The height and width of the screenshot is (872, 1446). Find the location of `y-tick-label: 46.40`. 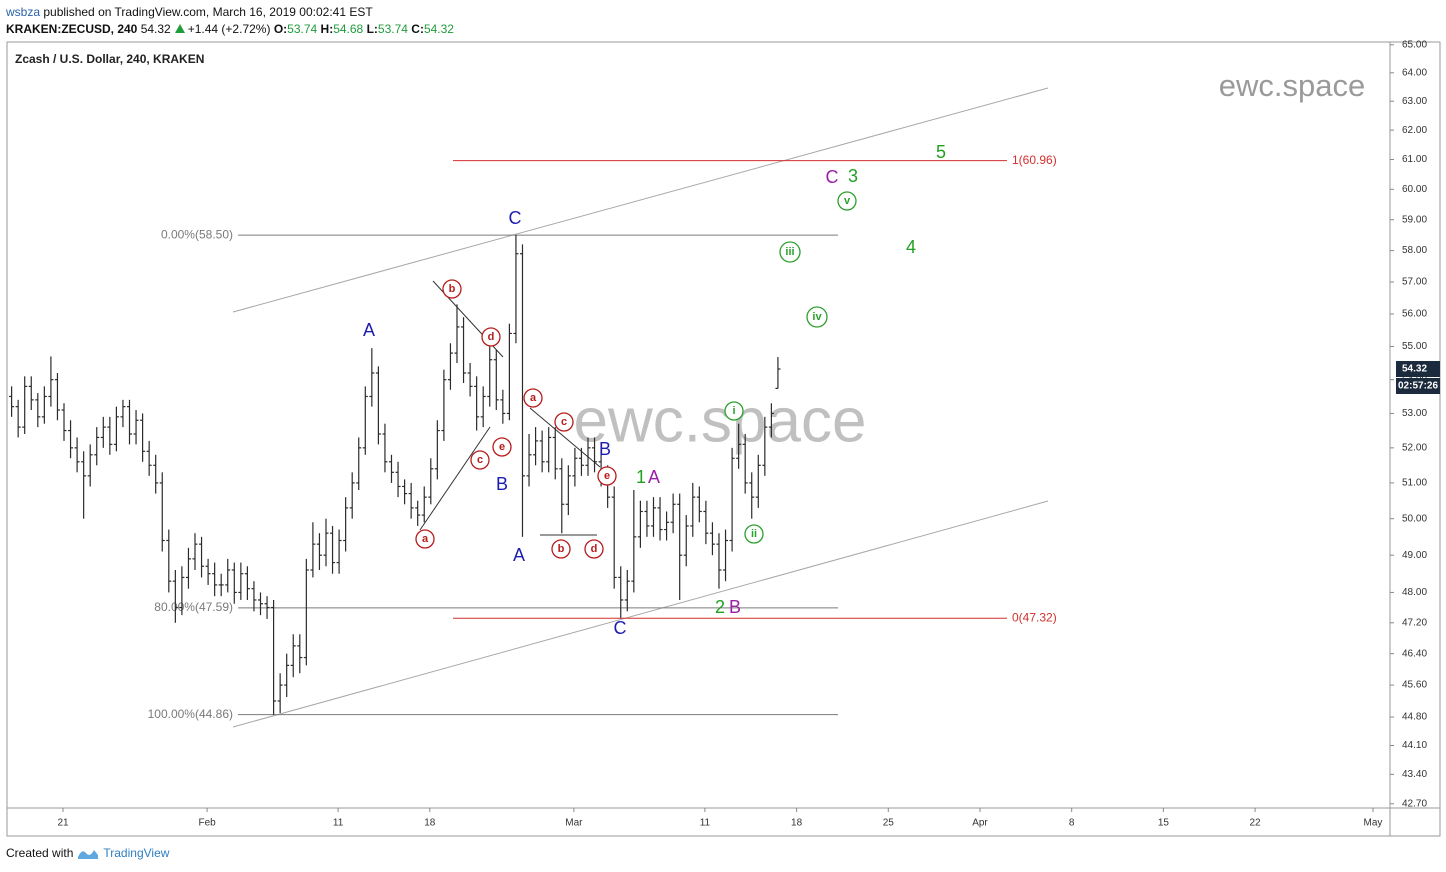

y-tick-label: 46.40 is located at coordinates (1414, 653).